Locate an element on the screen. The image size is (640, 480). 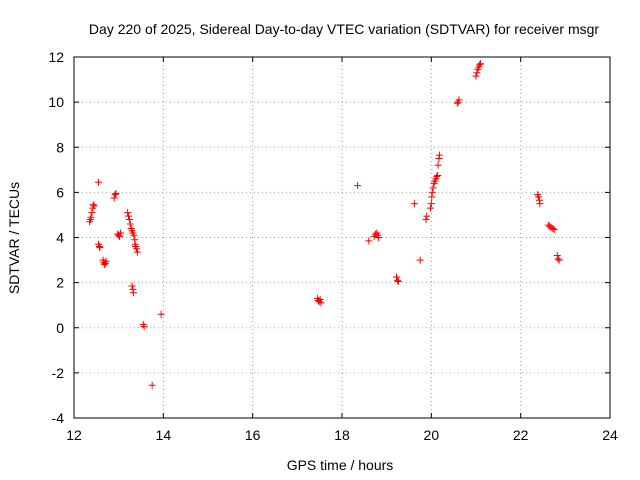
y-tick-label: 6 is located at coordinates (60, 192).